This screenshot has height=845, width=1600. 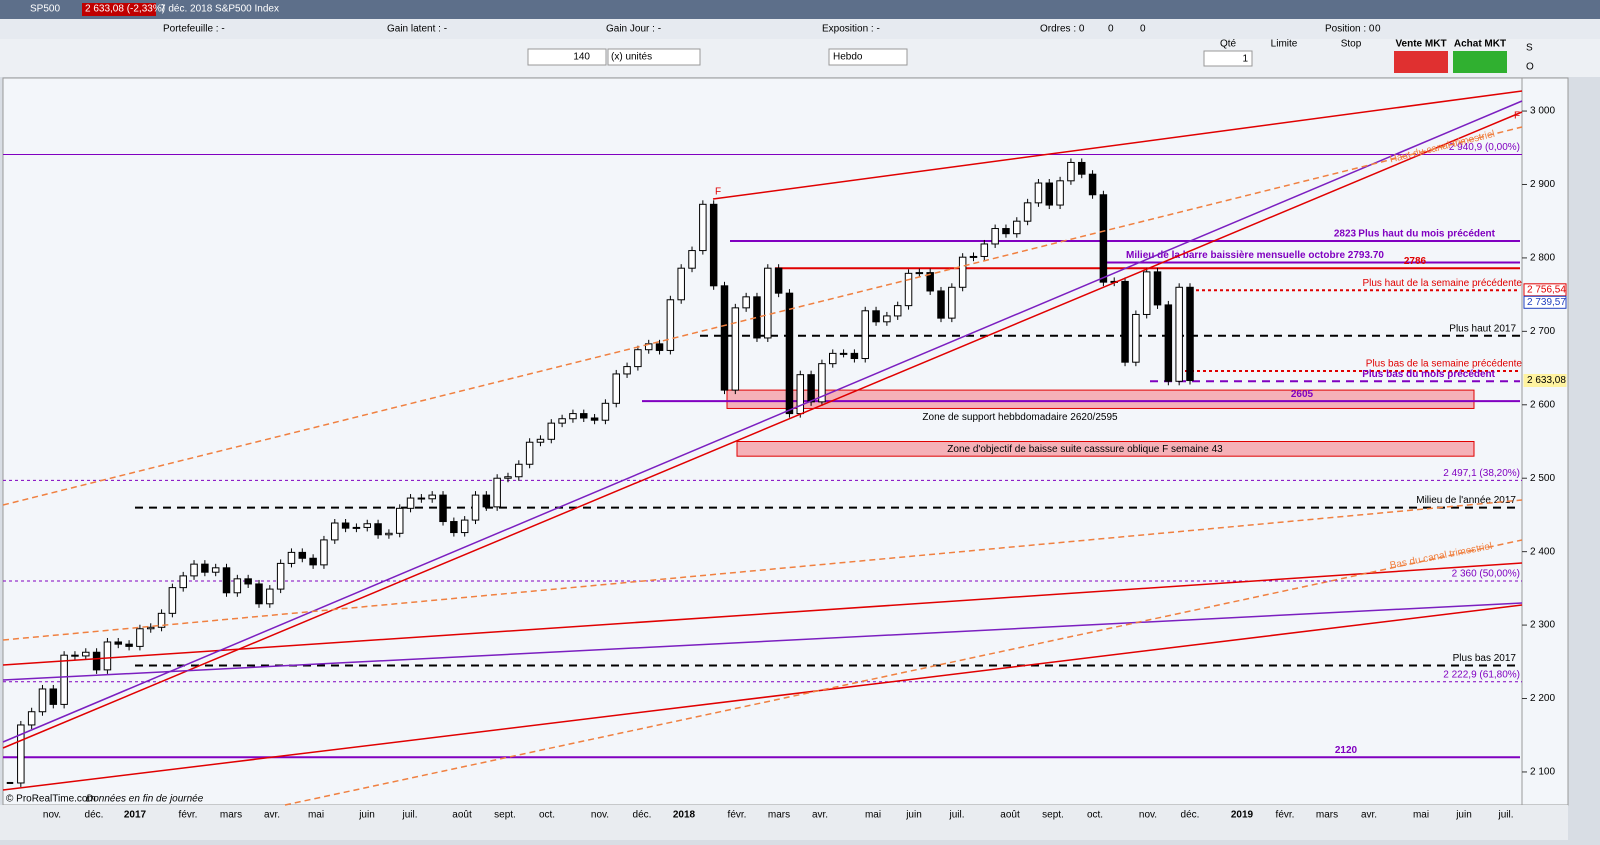 What do you see at coordinates (1542, 184) in the screenshot?
I see `y-tick-label: 2 900` at bounding box center [1542, 184].